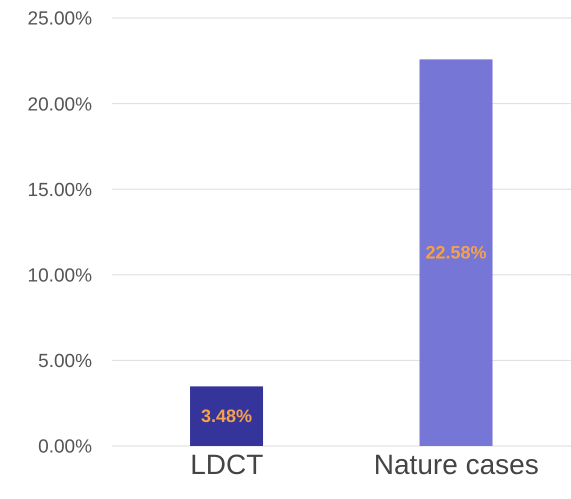 Image resolution: width=571 pixels, height=499 pixels. What do you see at coordinates (456, 464) in the screenshot?
I see `x-tick-label: Nature cases` at bounding box center [456, 464].